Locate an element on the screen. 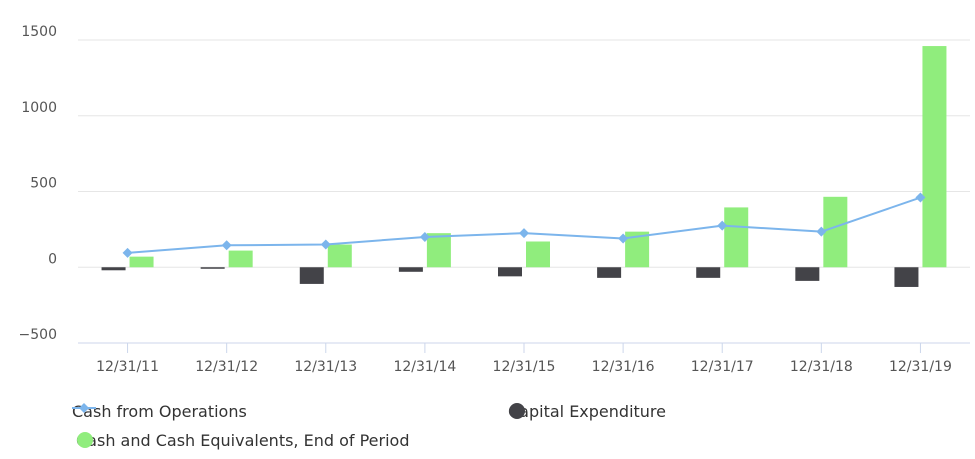 The image size is (975, 459). legend-label: Cash from Operations is located at coordinates (159, 411).